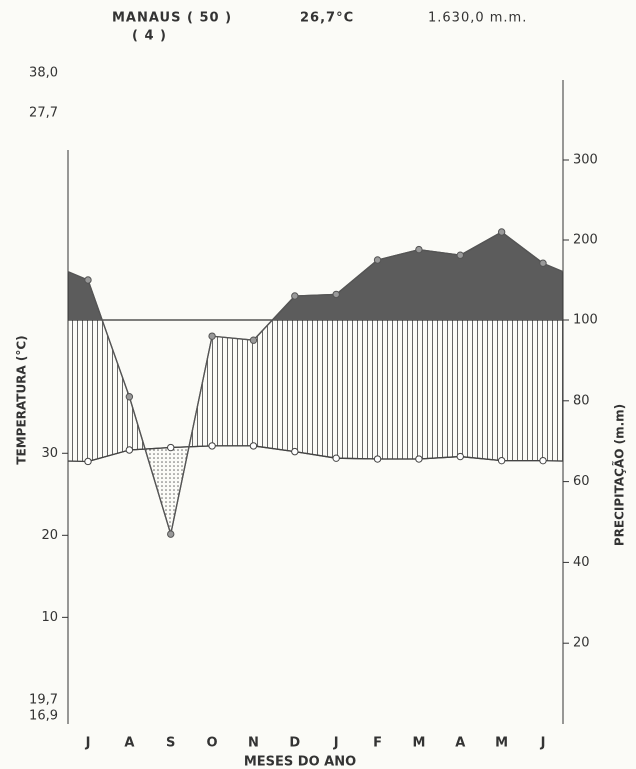 The width and height of the screenshot is (636, 769). I want to click on y2-tick-label: 20, so click(581, 643).